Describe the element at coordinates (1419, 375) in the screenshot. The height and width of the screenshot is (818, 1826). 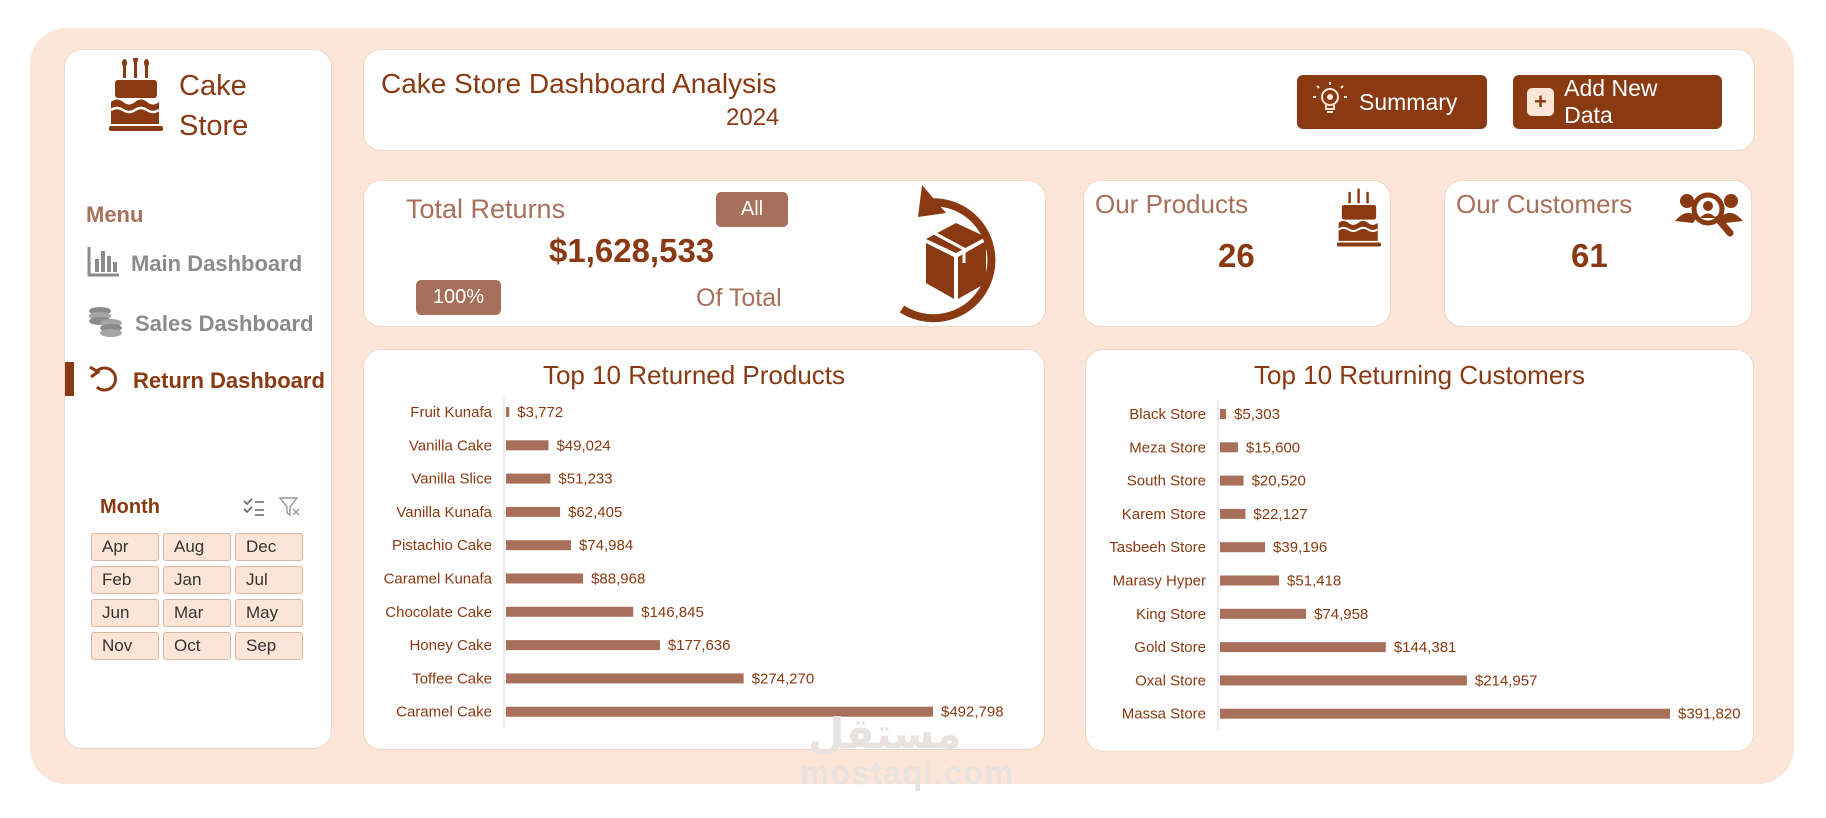
I see `chart-title: Top 10 Returning Customers` at that location.